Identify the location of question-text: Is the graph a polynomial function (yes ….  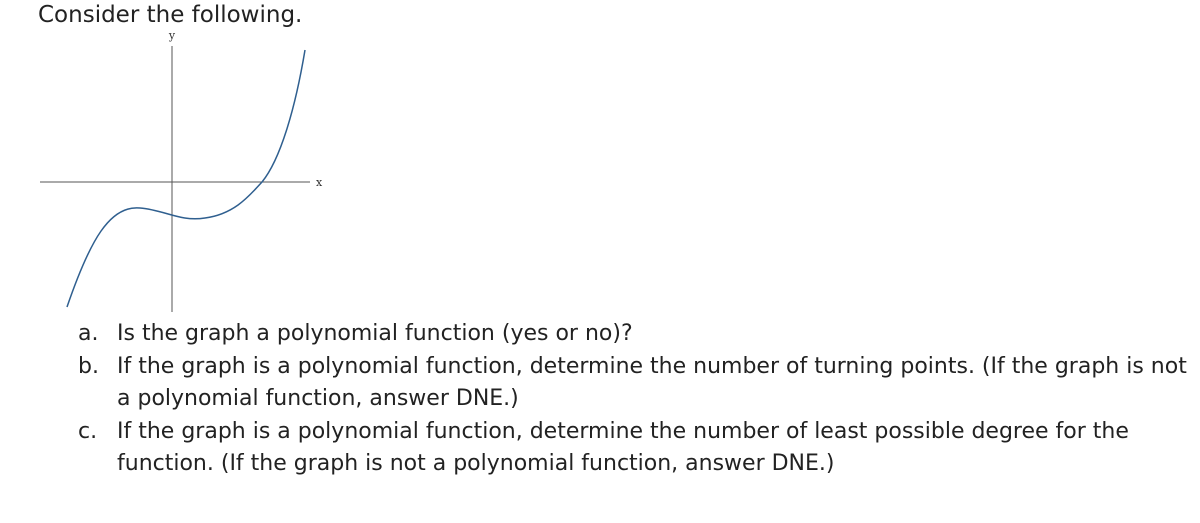
(375, 333).